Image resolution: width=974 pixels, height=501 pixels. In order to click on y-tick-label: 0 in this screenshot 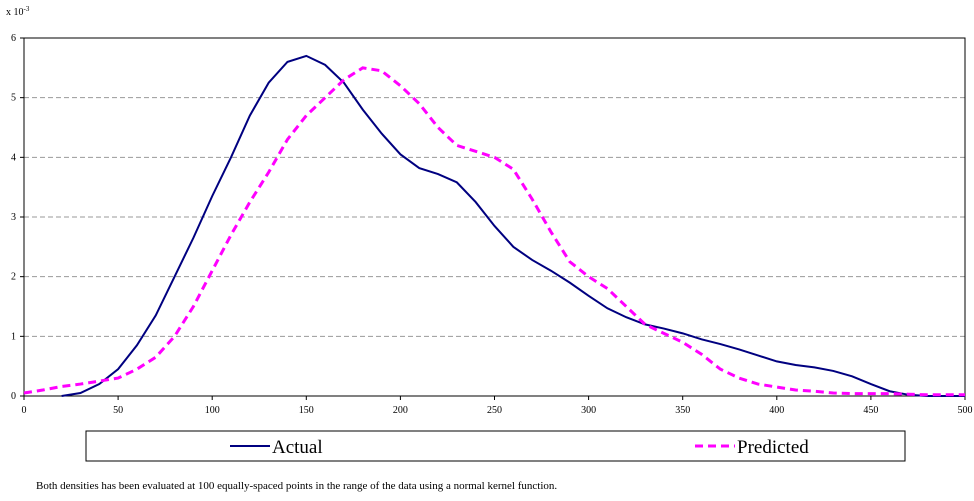, I will do `click(13, 396)`.